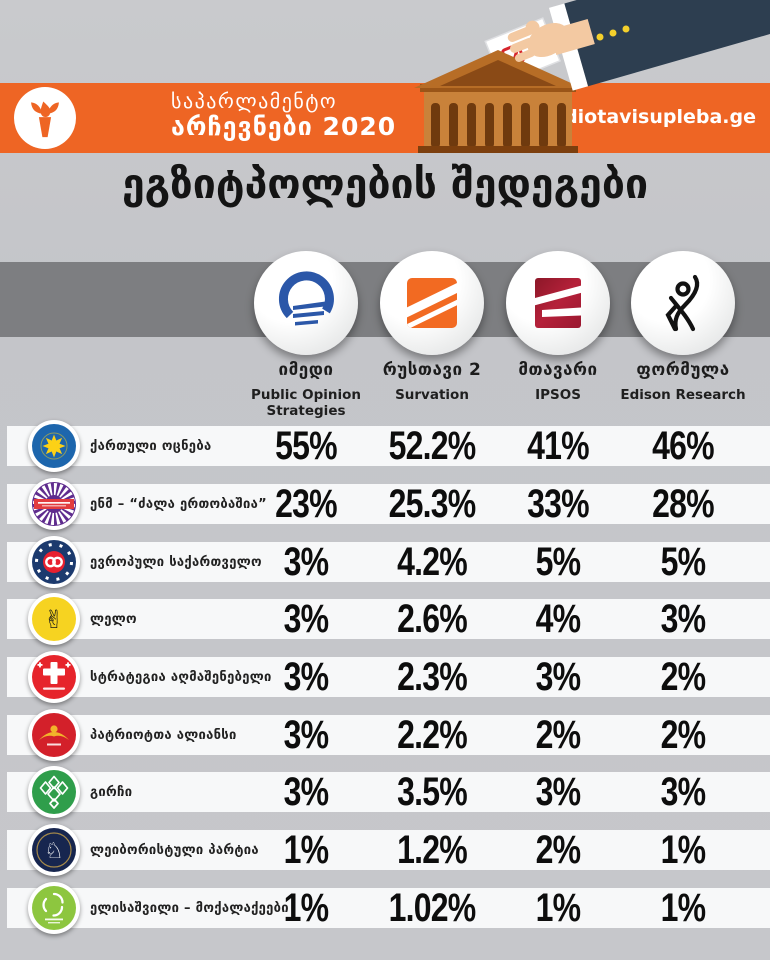 This screenshot has width=770, height=960. I want to click on agency-name: Public Opinion Strategies, so click(306, 403).